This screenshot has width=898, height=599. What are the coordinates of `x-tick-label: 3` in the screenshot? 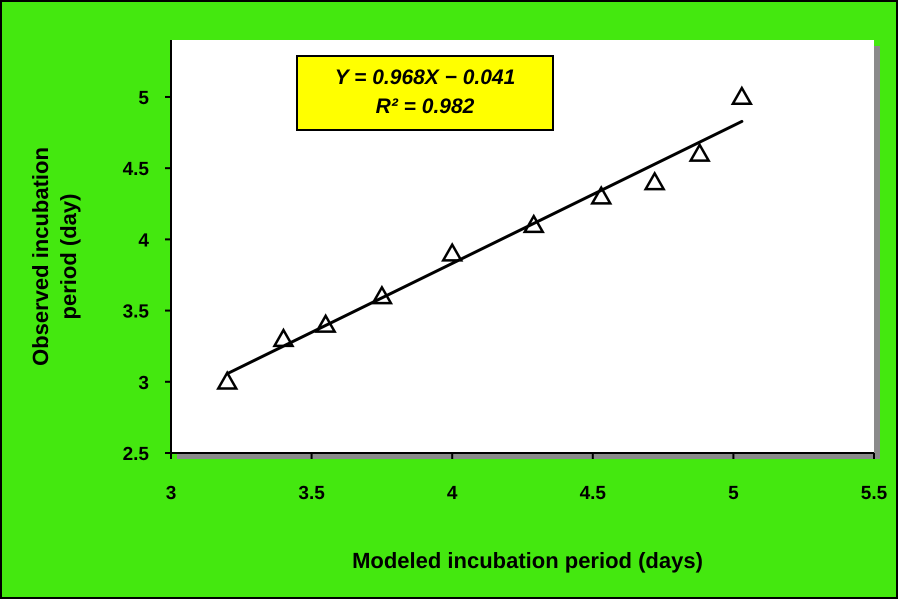 It's located at (171, 493).